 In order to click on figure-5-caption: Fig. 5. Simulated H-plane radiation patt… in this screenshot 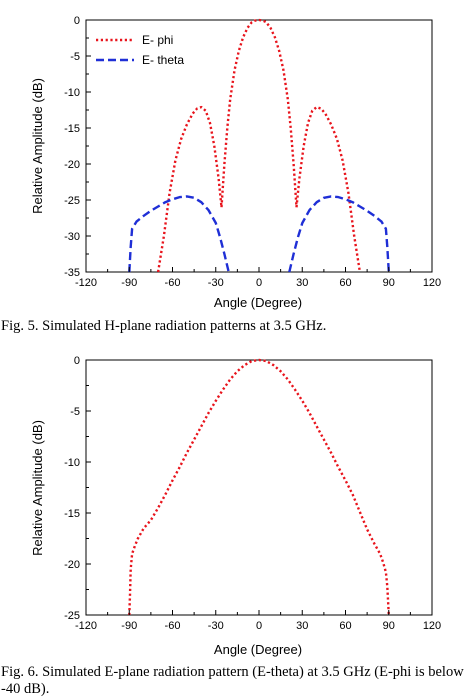, I will do `click(164, 326)`.